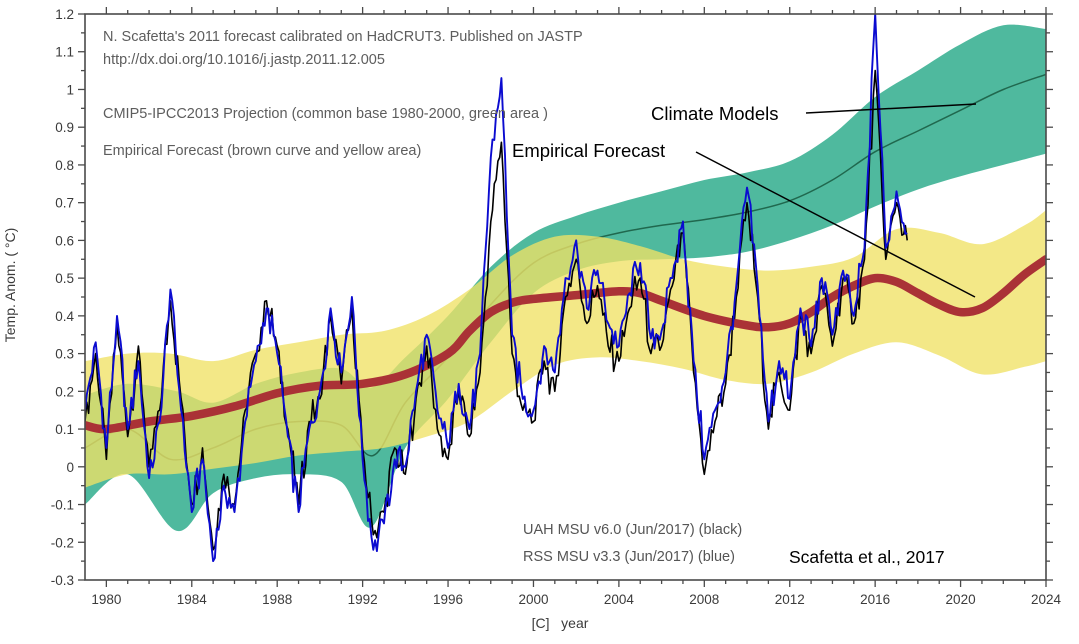 This screenshot has height=644, width=1079. I want to click on y-tick-label: 0.6, so click(64, 240).